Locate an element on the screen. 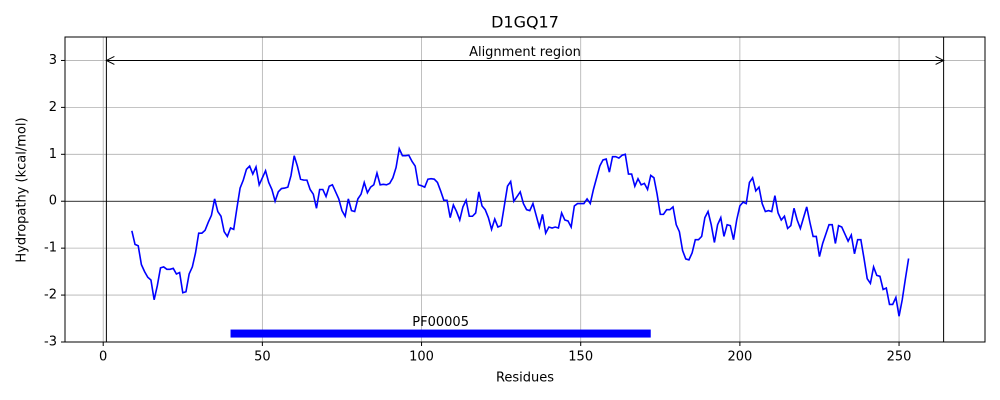 This screenshot has height=400, width=1000. x-tick-label: 250 is located at coordinates (899, 357).